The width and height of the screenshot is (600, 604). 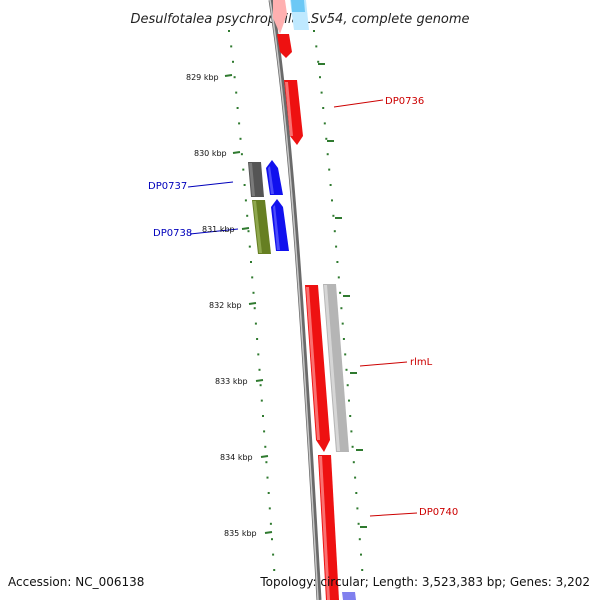 I want to click on gene-blue-lower, so click(x=280, y=225).